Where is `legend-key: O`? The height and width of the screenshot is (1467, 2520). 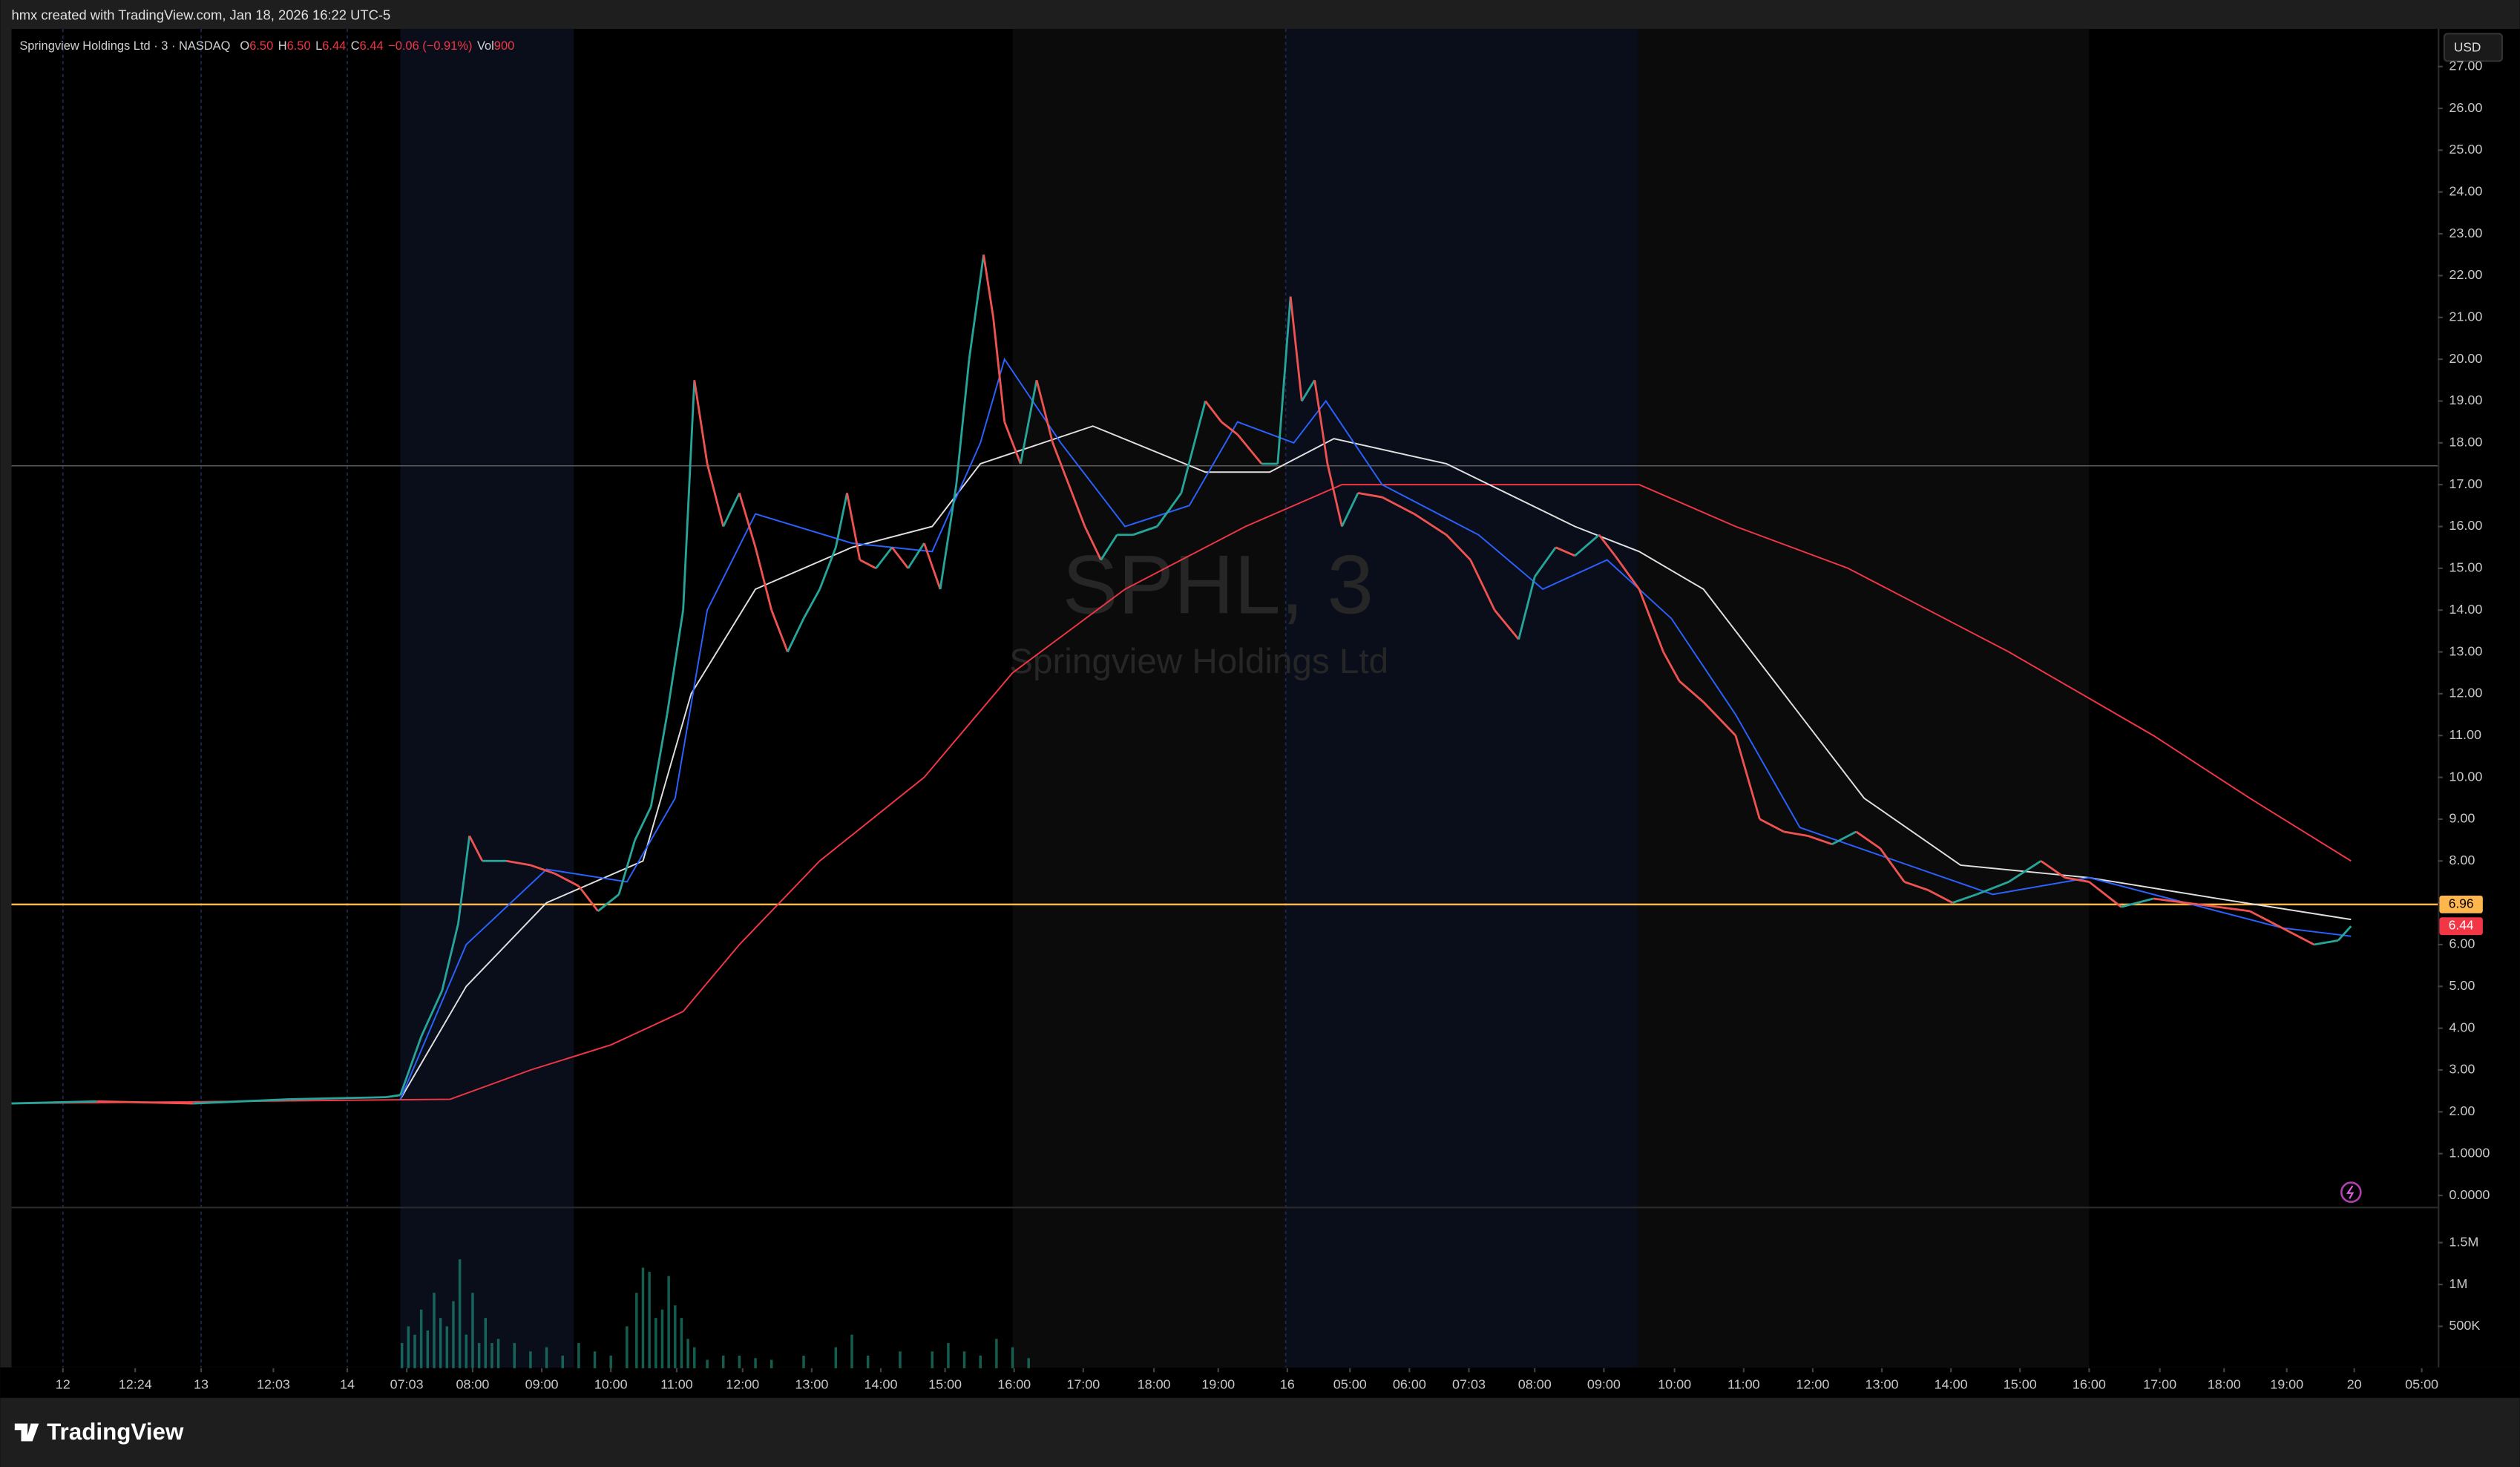
legend-key: O is located at coordinates (245, 46).